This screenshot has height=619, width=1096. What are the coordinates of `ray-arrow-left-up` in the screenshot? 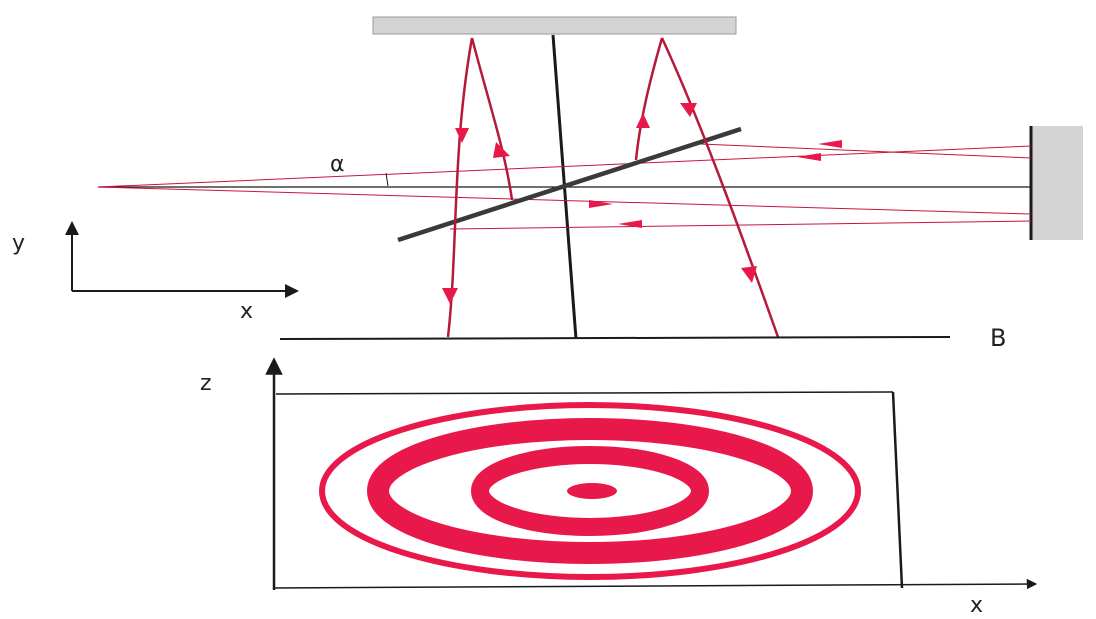 It's located at (501, 150).